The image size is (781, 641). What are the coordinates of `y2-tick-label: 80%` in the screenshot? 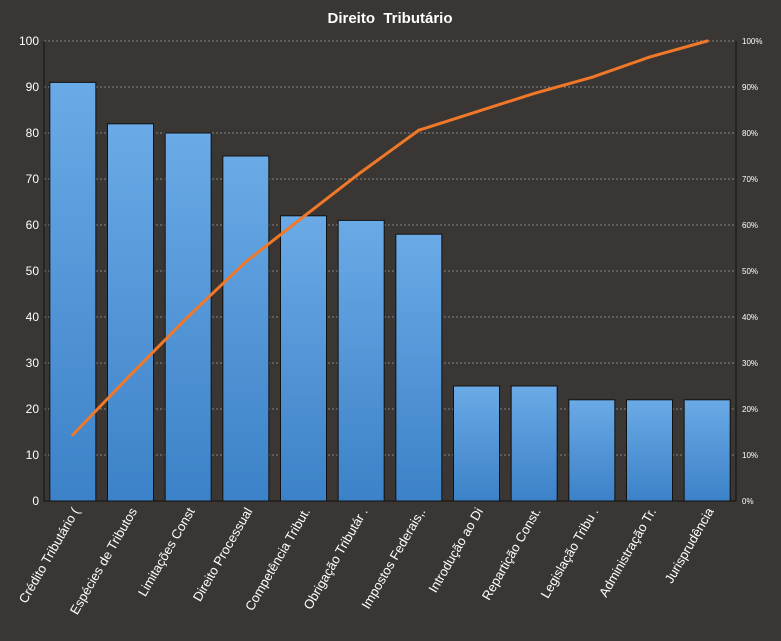 It's located at (750, 133).